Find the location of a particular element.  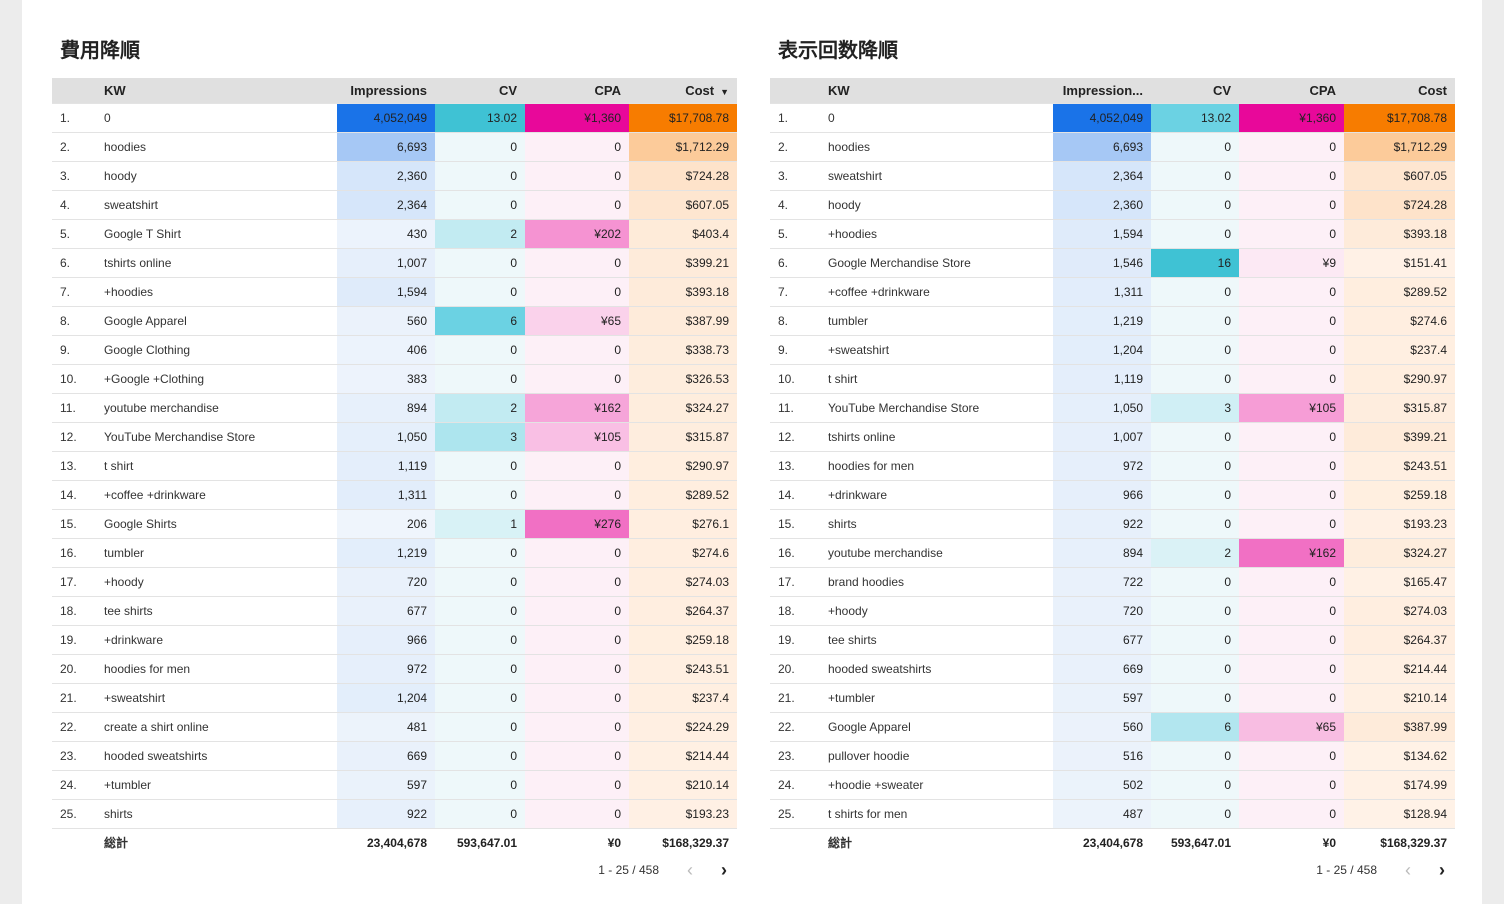

row-impressions: 4,052,049 is located at coordinates (1102, 118).